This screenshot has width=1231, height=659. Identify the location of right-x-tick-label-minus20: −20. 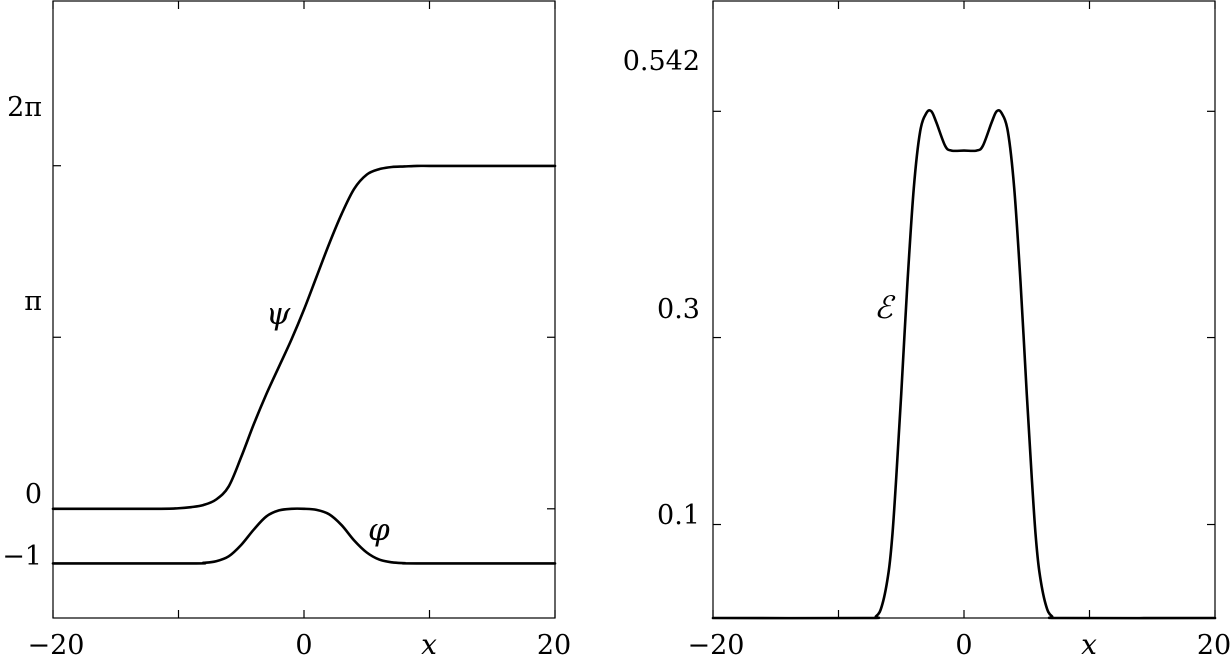
(716, 644).